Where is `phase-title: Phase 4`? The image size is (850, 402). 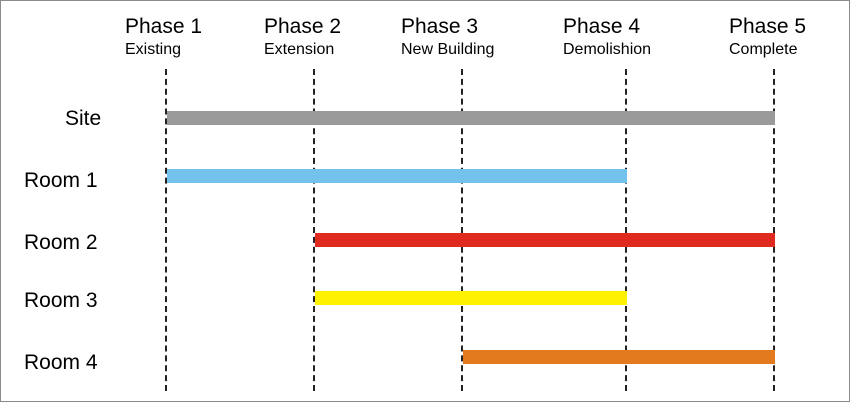
phase-title: Phase 4 is located at coordinates (602, 26).